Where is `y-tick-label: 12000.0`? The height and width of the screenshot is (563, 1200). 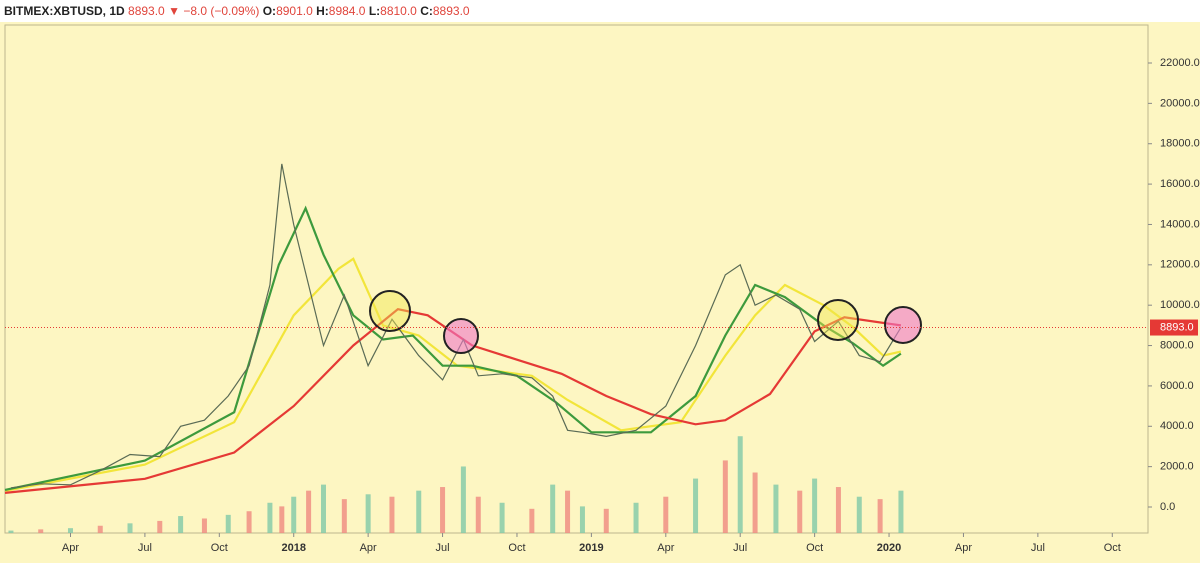
y-tick-label: 12000.0 is located at coordinates (1180, 265).